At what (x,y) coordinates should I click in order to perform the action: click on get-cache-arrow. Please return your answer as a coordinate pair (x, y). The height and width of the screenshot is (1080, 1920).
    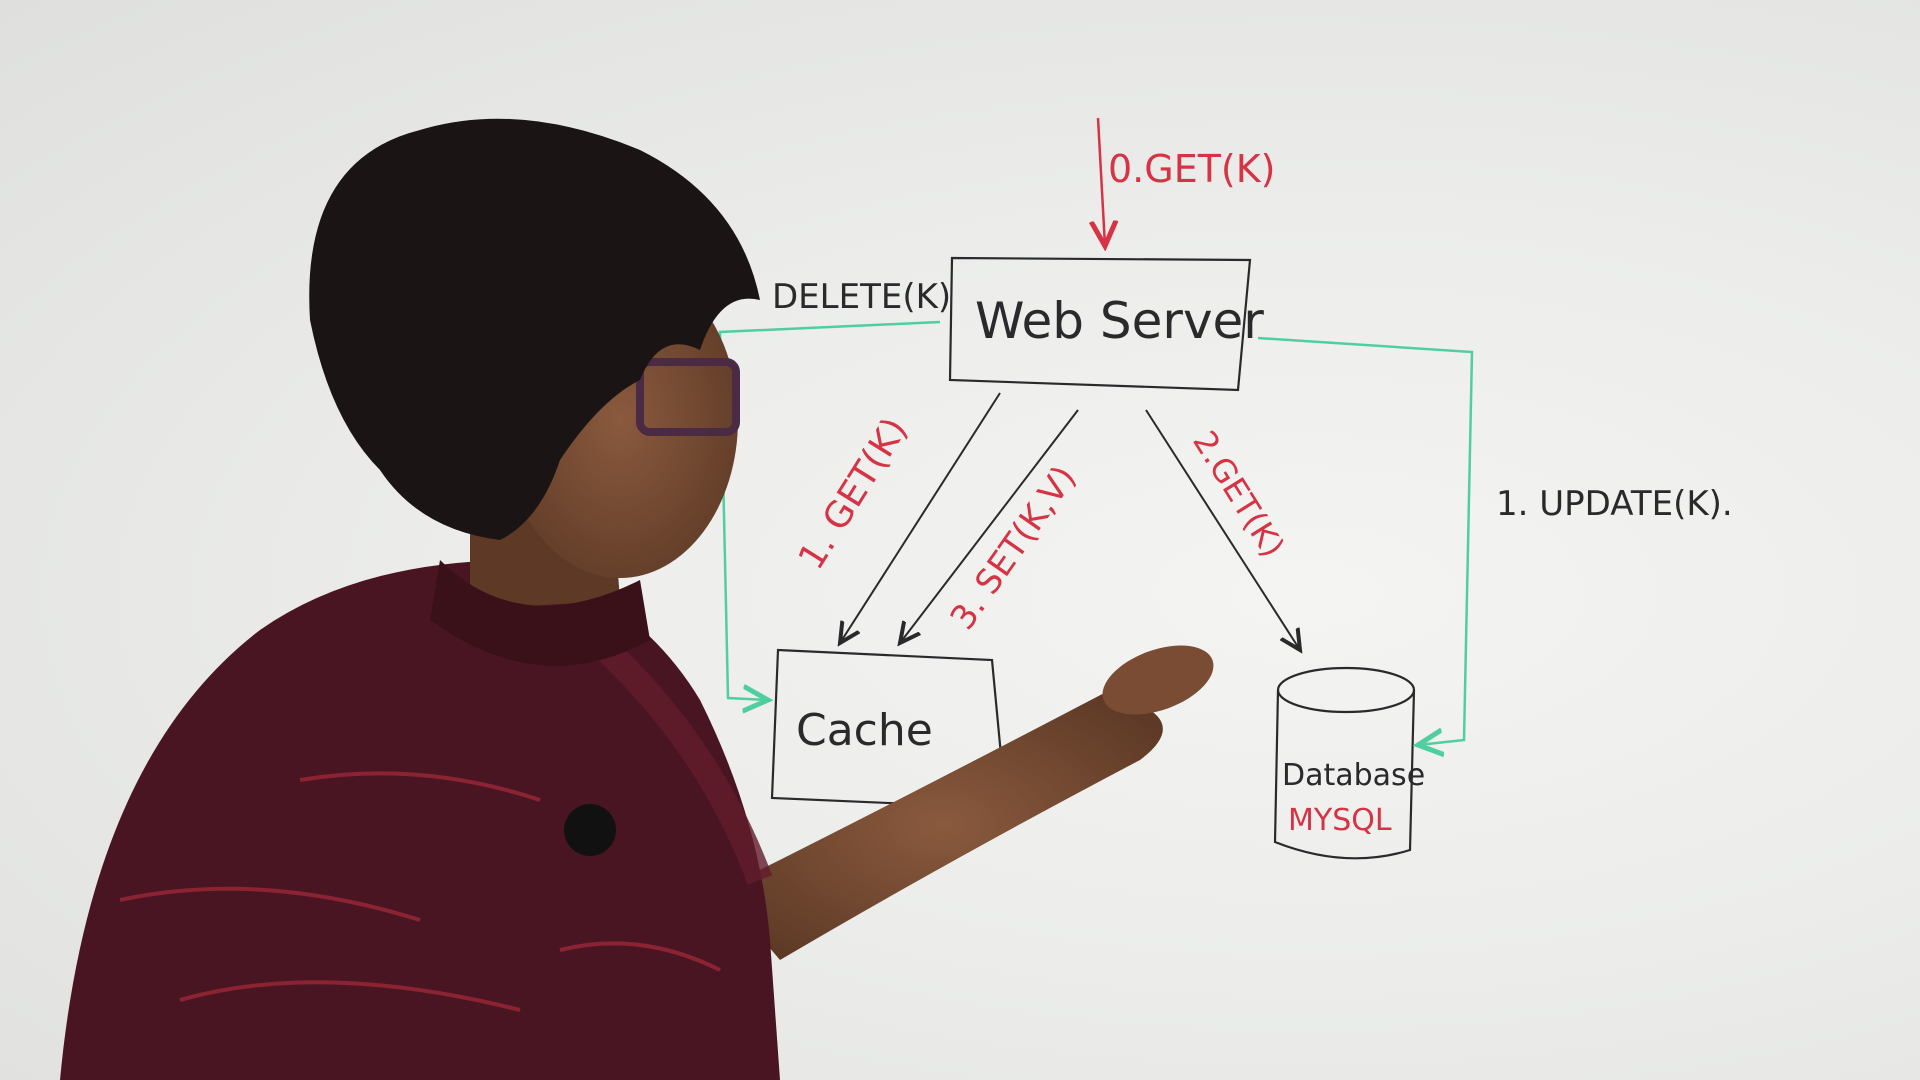
    Looking at the image, I should click on (920, 517).